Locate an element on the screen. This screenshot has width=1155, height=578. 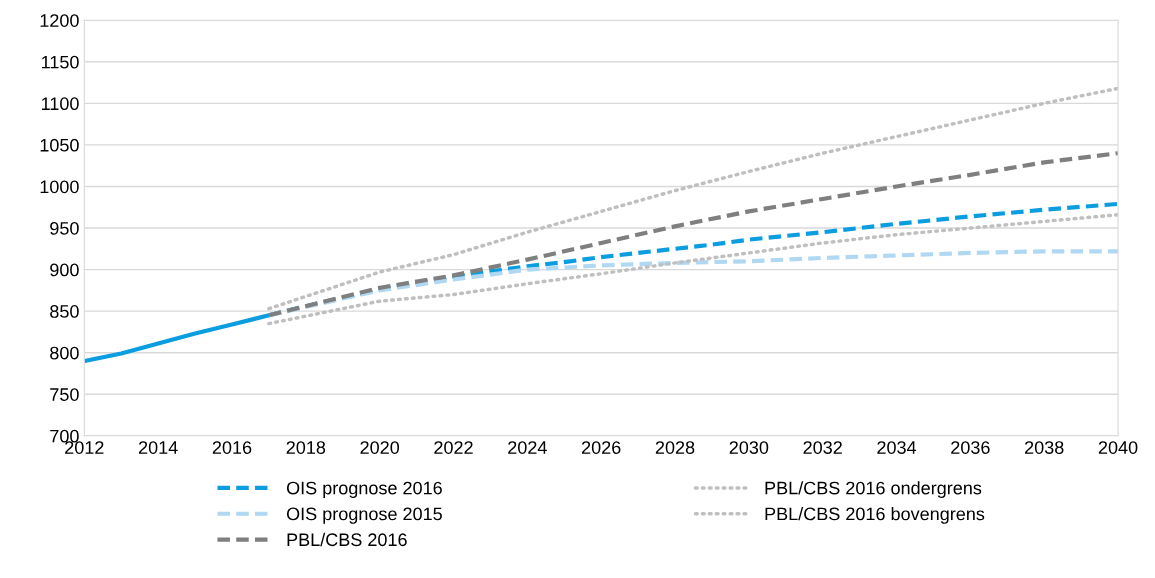
x-tick-label: 2028 is located at coordinates (675, 447).